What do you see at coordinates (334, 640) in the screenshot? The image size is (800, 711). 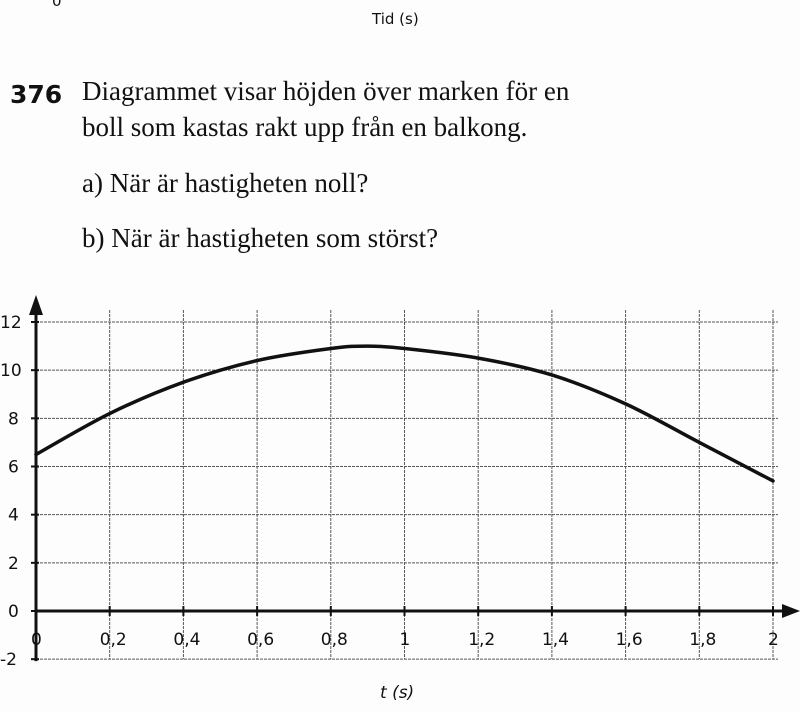 I see `x-tick-label: 0,8` at bounding box center [334, 640].